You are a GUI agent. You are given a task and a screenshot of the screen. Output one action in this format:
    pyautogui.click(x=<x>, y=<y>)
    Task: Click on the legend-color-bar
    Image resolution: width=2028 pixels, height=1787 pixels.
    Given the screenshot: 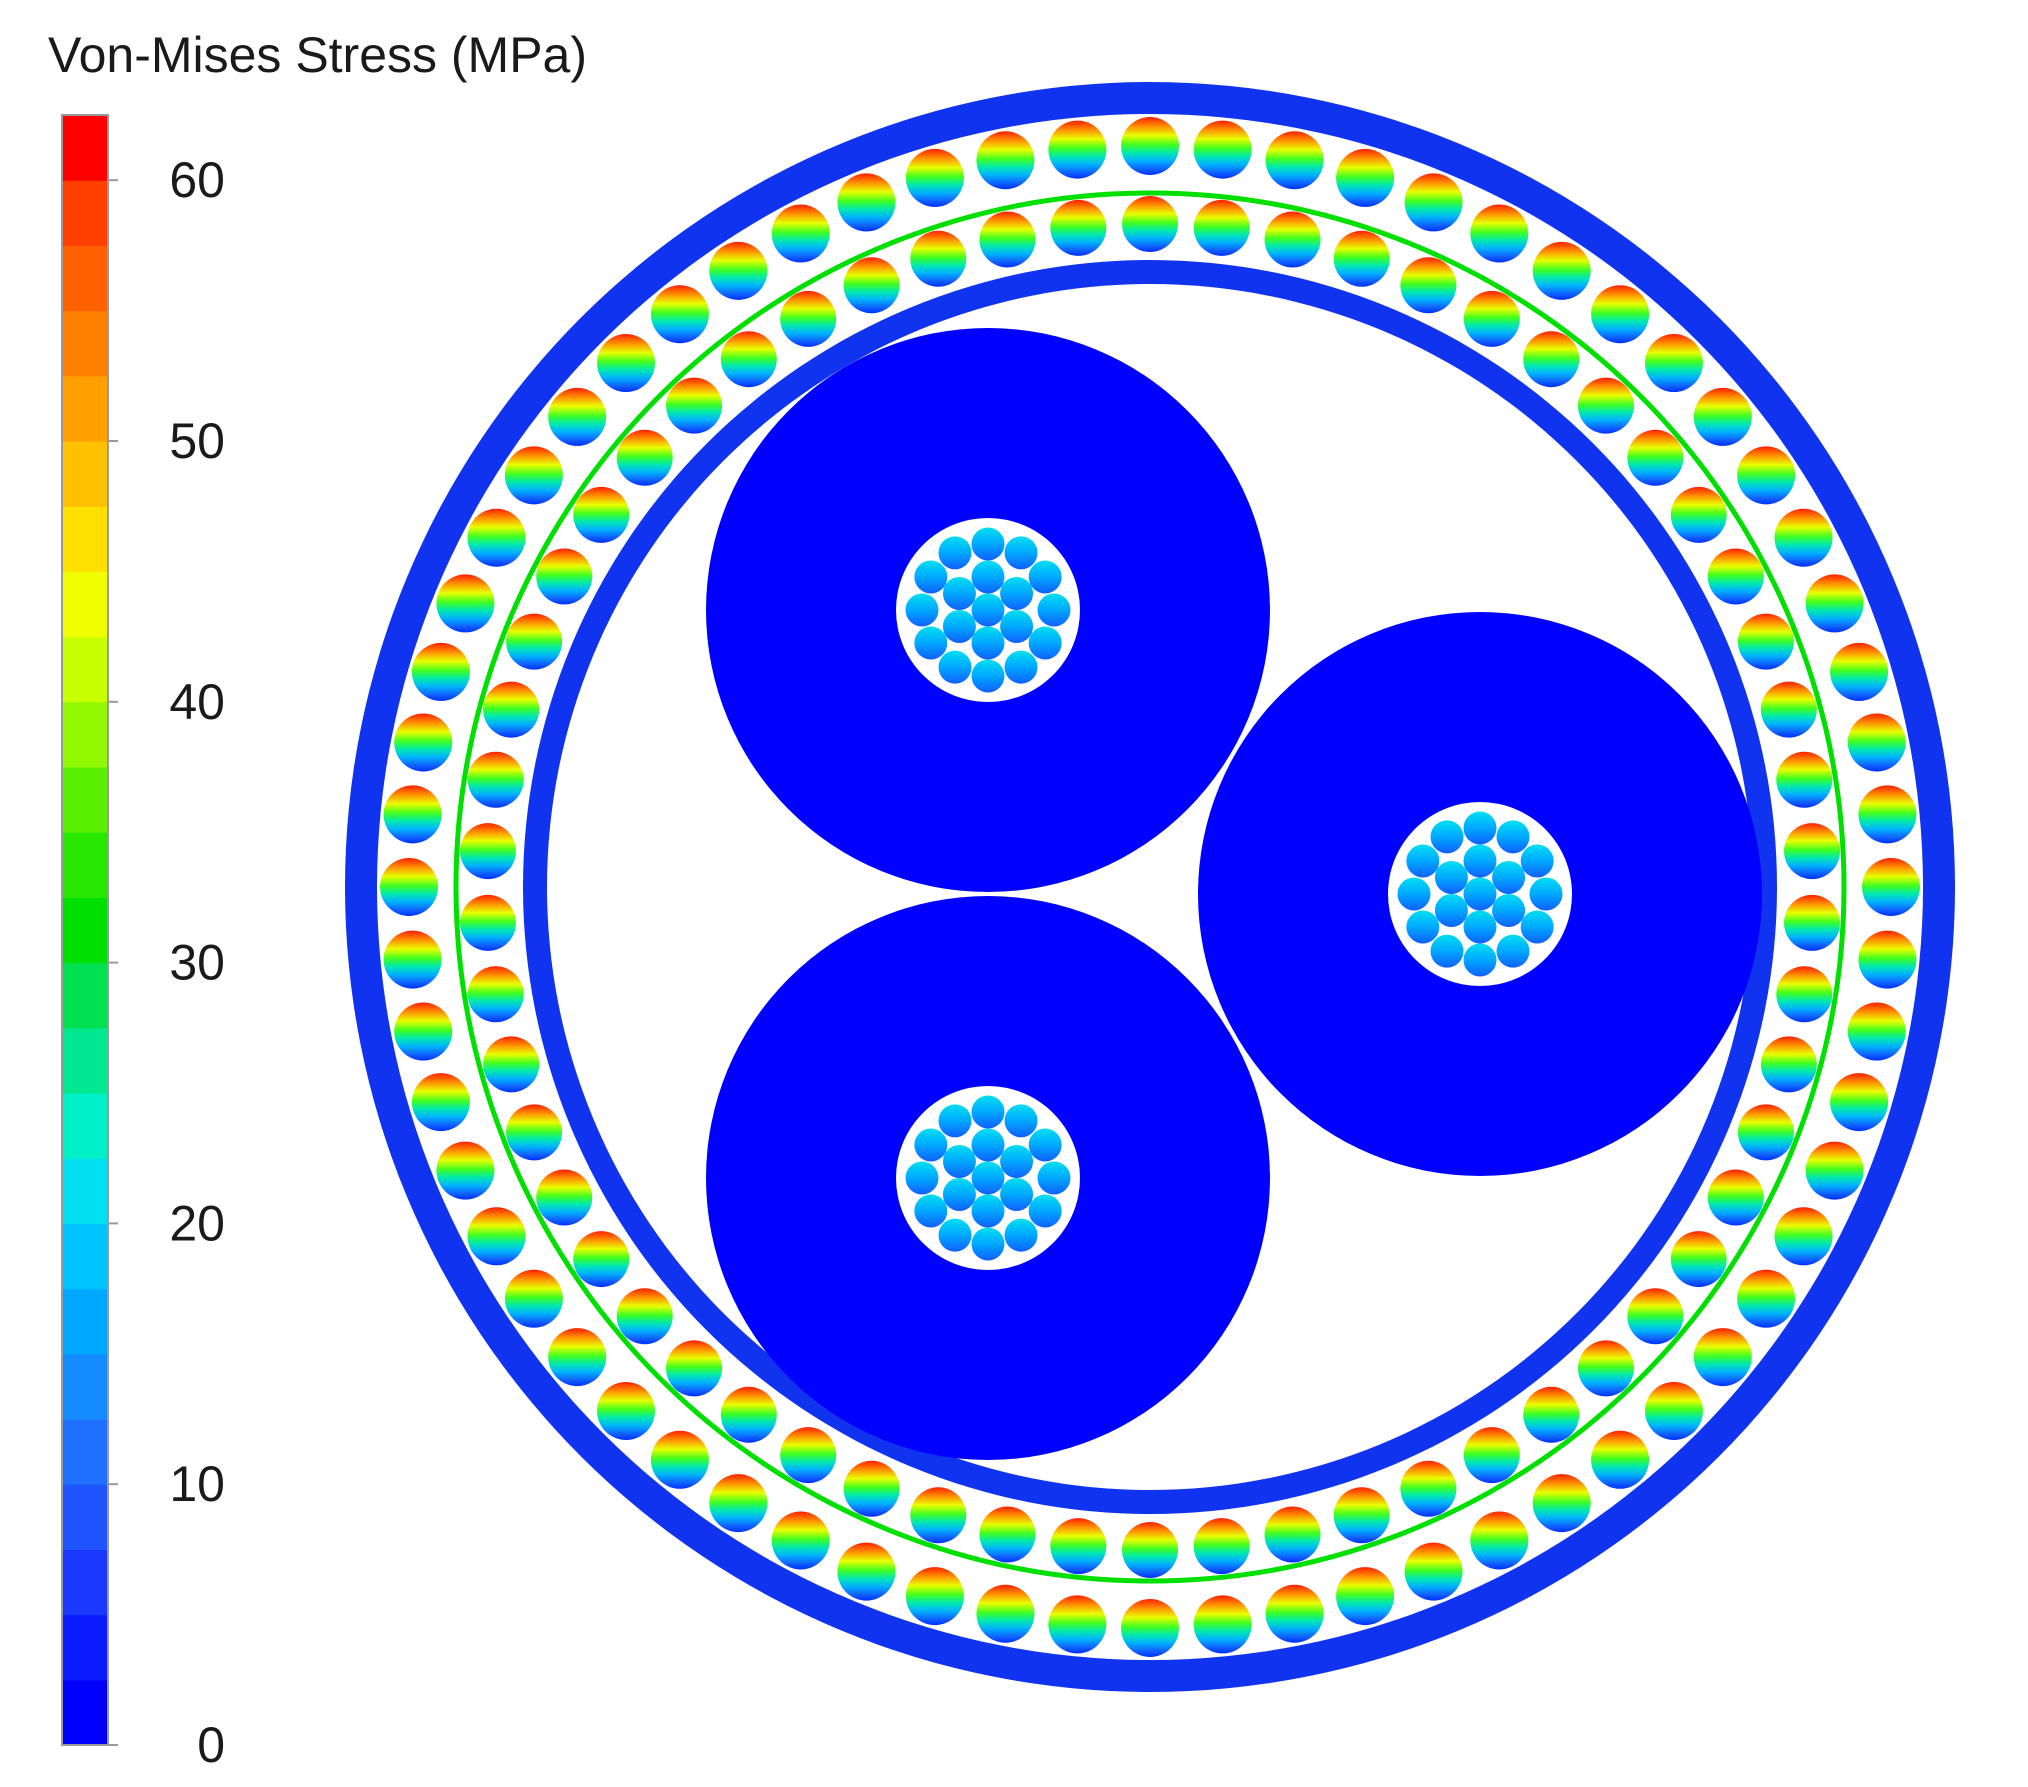 What is the action you would take?
    pyautogui.click(x=85, y=930)
    